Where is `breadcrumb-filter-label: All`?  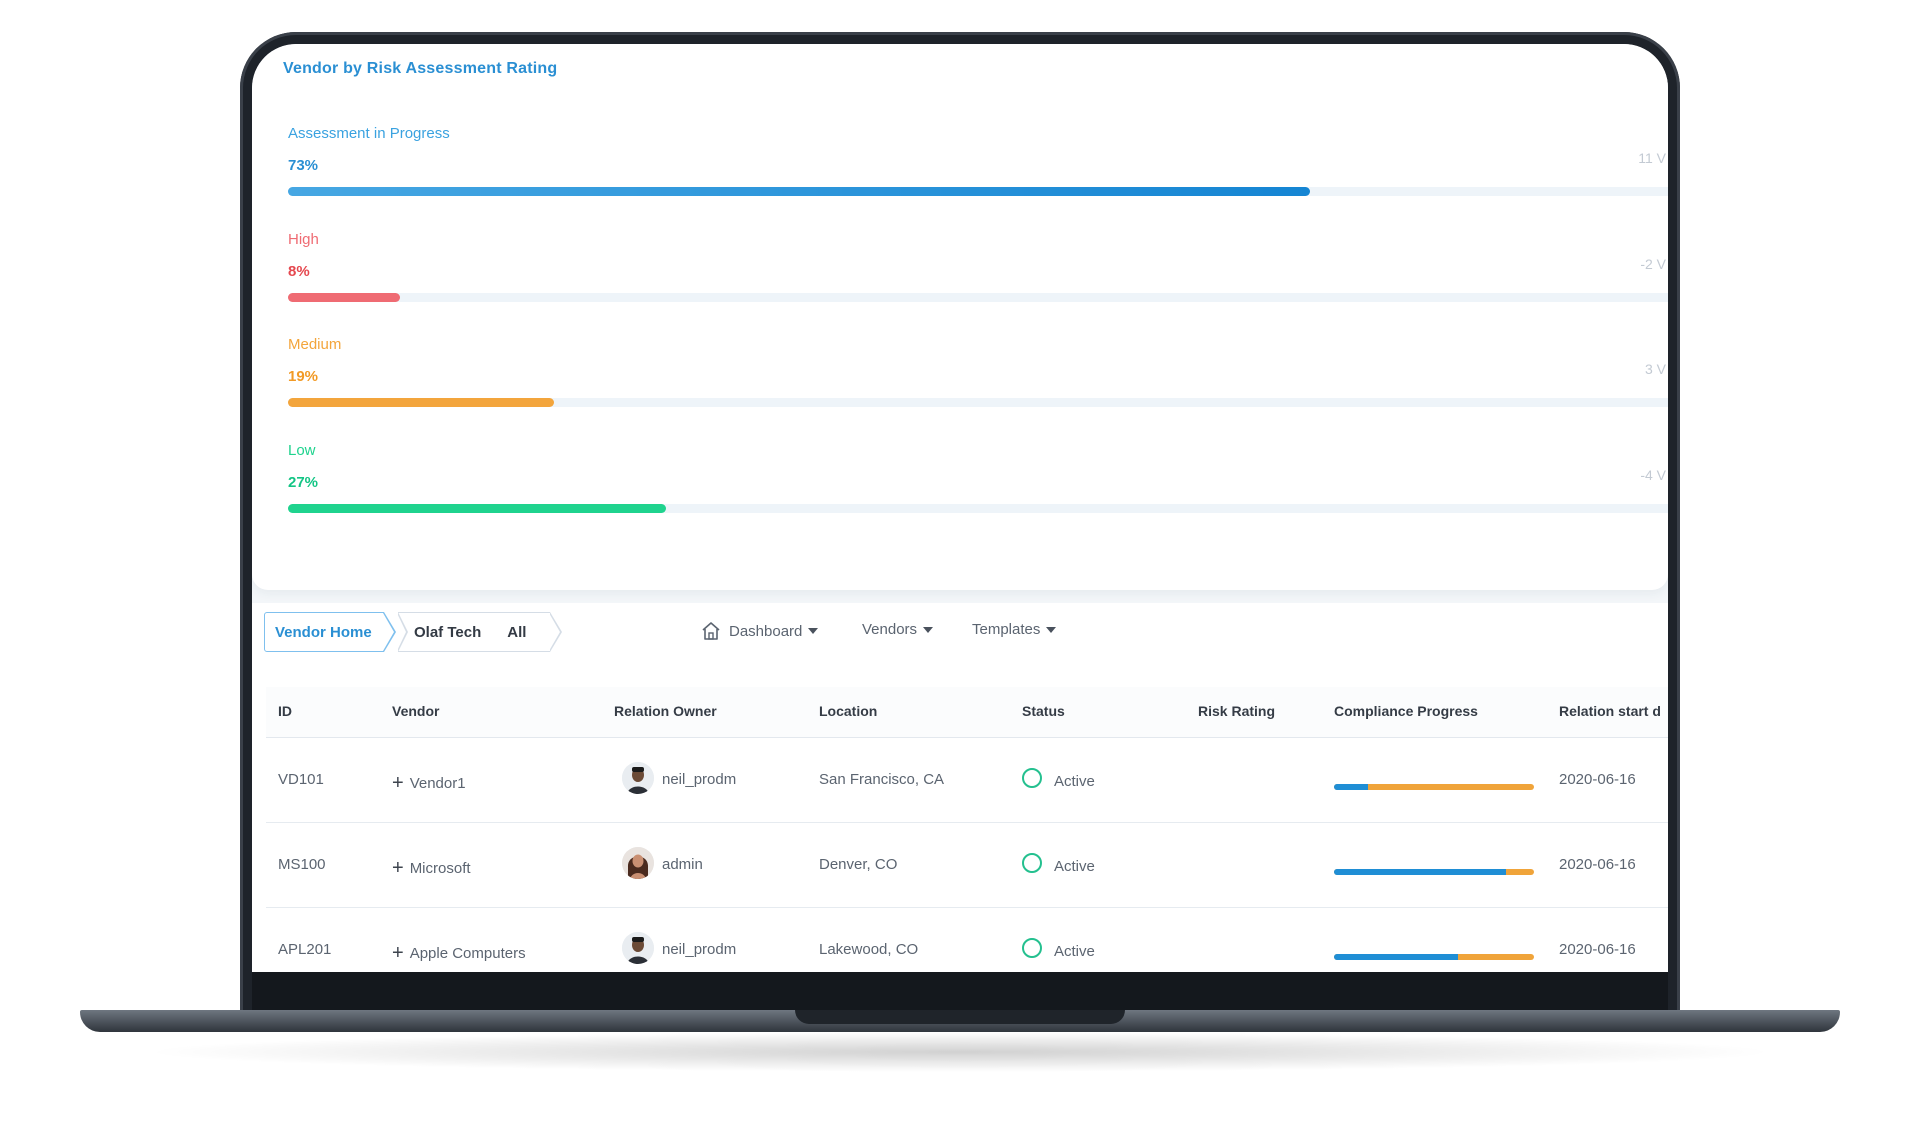
breadcrumb-filter-label: All is located at coordinates (517, 632).